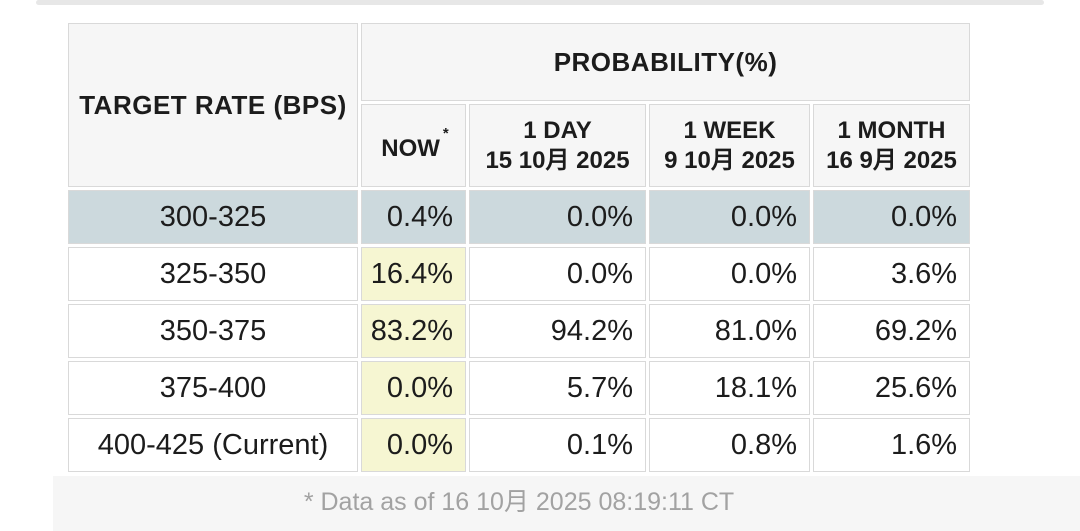 The width and height of the screenshot is (1080, 531). Describe the element at coordinates (557, 160) in the screenshot. I see `period-date: 15 10月 2025` at that location.